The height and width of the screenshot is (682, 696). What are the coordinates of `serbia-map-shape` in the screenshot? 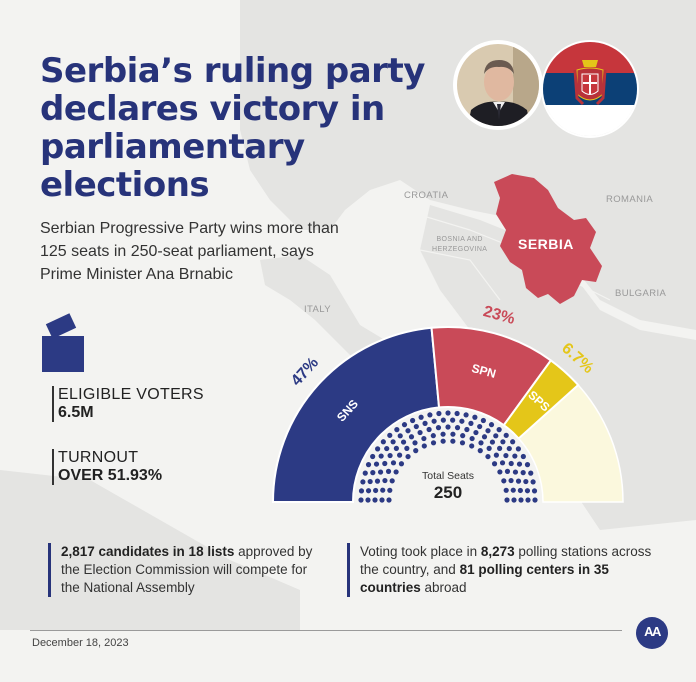 It's located at (548, 239).